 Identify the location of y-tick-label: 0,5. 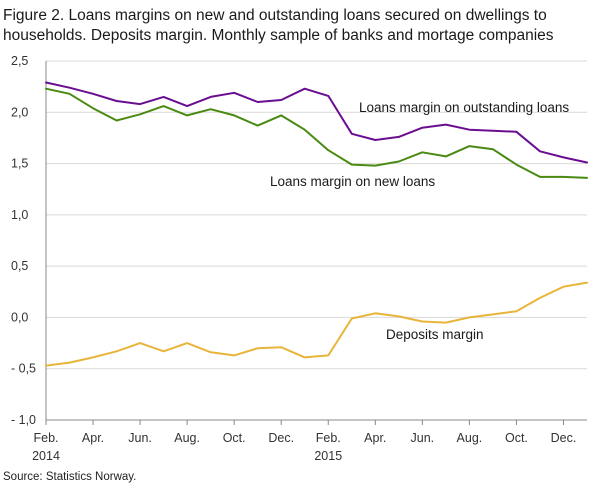
(19, 266).